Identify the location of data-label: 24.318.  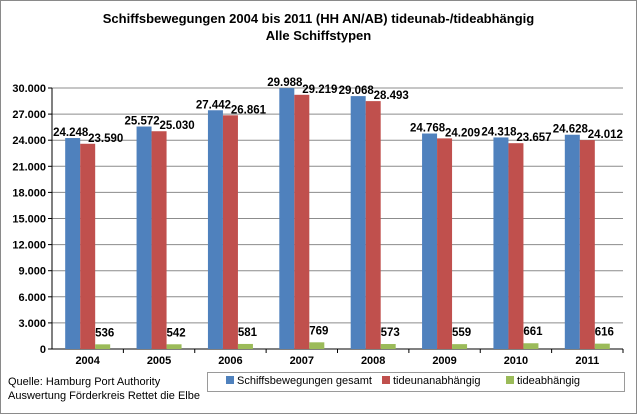
(499, 132).